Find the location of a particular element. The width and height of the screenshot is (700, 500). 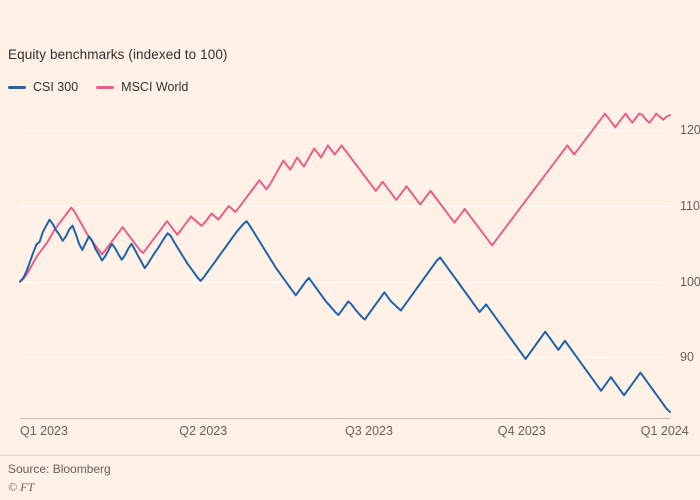

legend-label-msci-world: MSCI World is located at coordinates (155, 87).